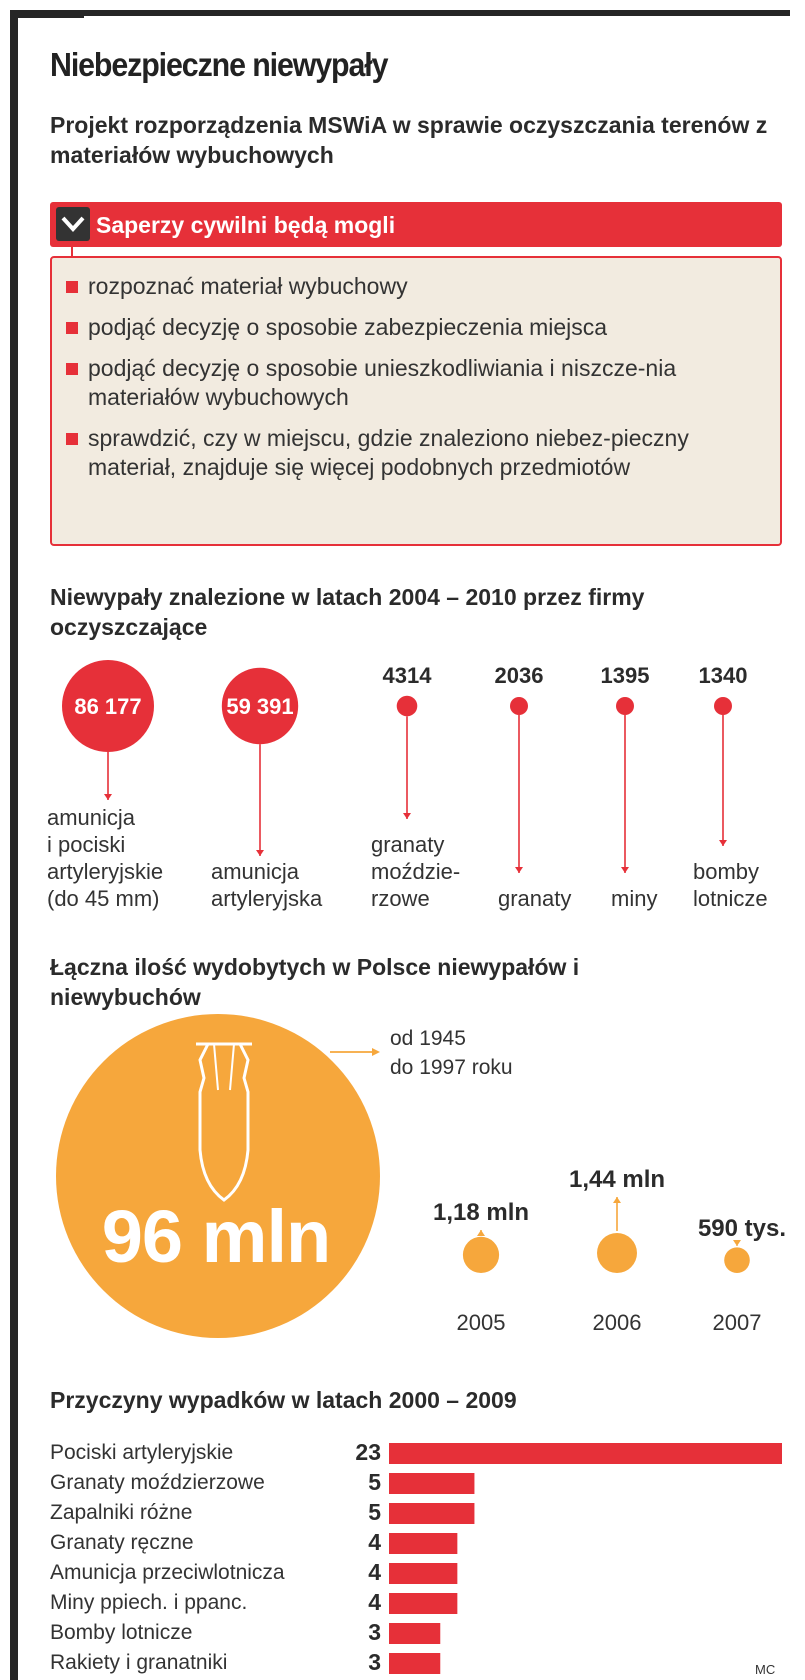 Image resolution: width=805 pixels, height=1680 pixels. I want to click on year-value-label: 1,18 mln, so click(481, 1212).